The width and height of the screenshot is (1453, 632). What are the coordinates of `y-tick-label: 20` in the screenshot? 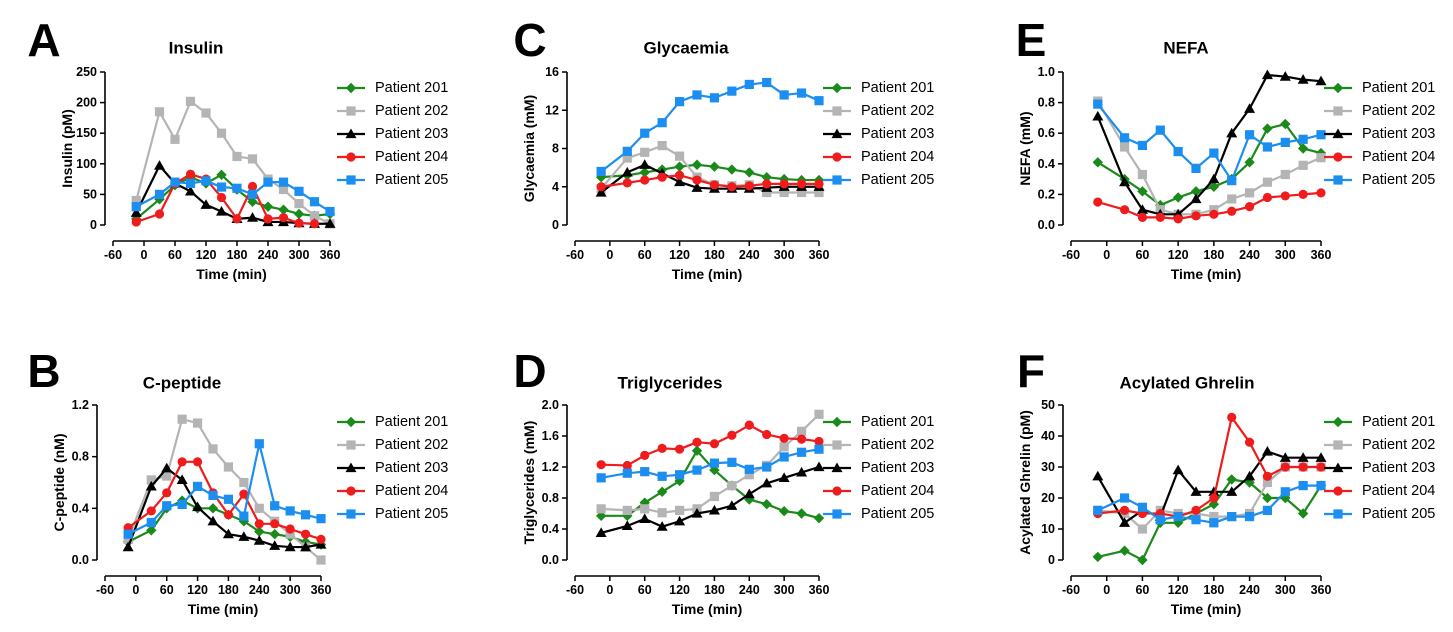 It's located at (1048, 498).